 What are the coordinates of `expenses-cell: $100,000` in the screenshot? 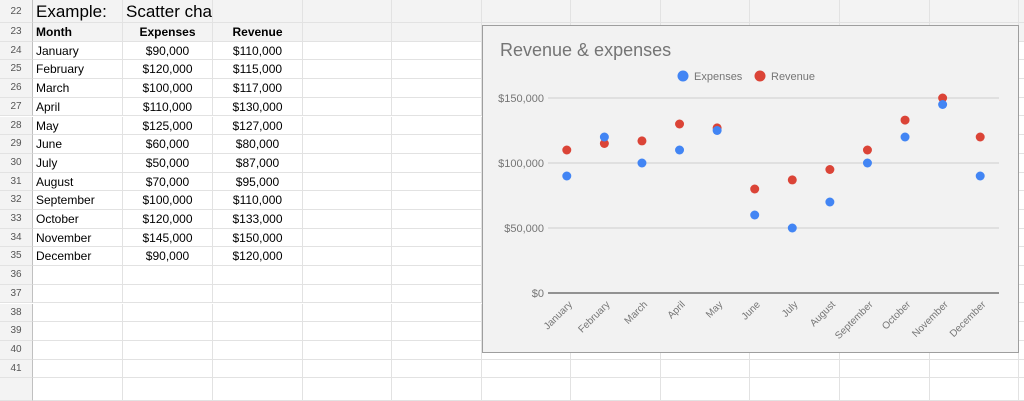 It's located at (168, 200).